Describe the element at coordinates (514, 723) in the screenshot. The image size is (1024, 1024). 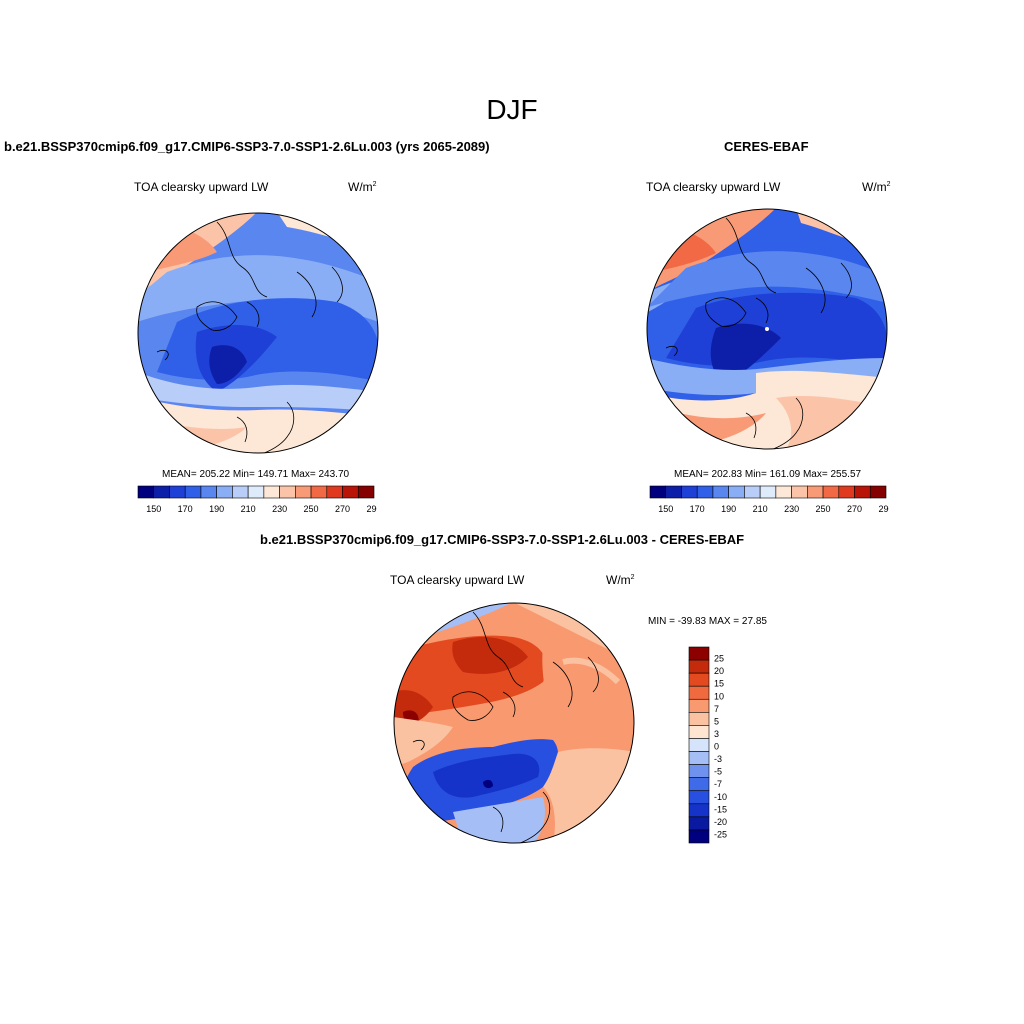
I see `panel-3-polar-map` at that location.